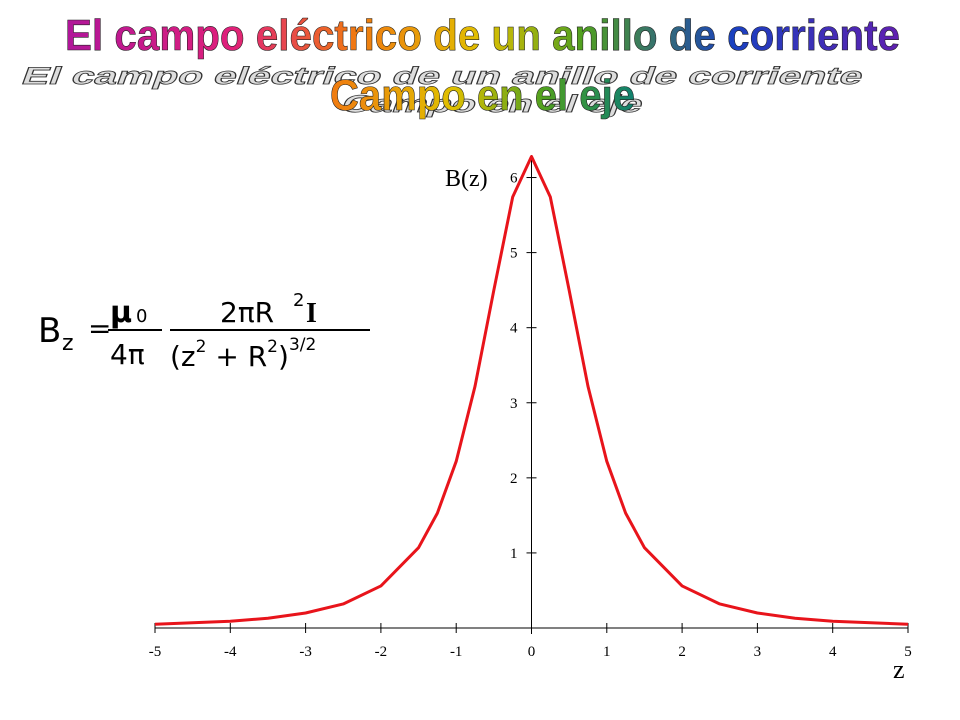 The width and height of the screenshot is (960, 720). Describe the element at coordinates (121, 312) in the screenshot. I see `eq-mu: μ` at that location.